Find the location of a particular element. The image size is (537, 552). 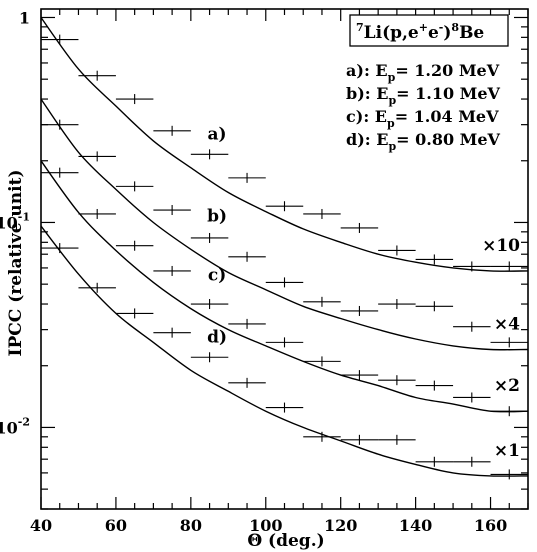

legend-line-tag: c): E is located at coordinates (366, 116).